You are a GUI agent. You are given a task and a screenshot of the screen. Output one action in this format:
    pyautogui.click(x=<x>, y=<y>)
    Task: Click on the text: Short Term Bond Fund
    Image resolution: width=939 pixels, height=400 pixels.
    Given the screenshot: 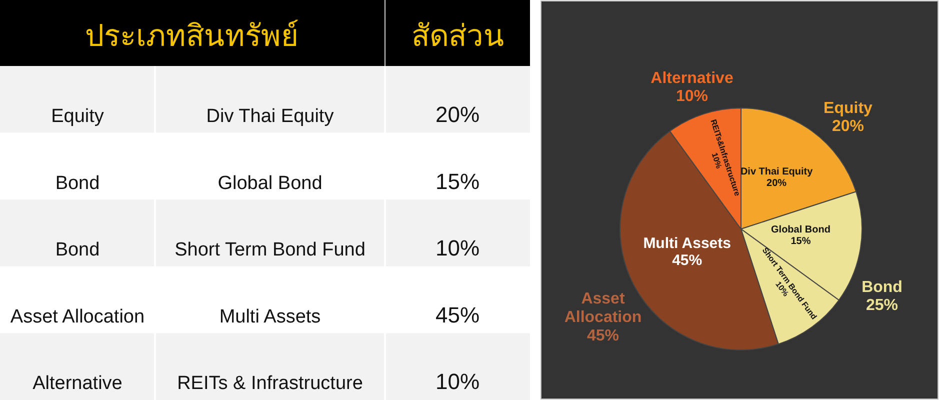 What is the action you would take?
    pyautogui.click(x=270, y=250)
    